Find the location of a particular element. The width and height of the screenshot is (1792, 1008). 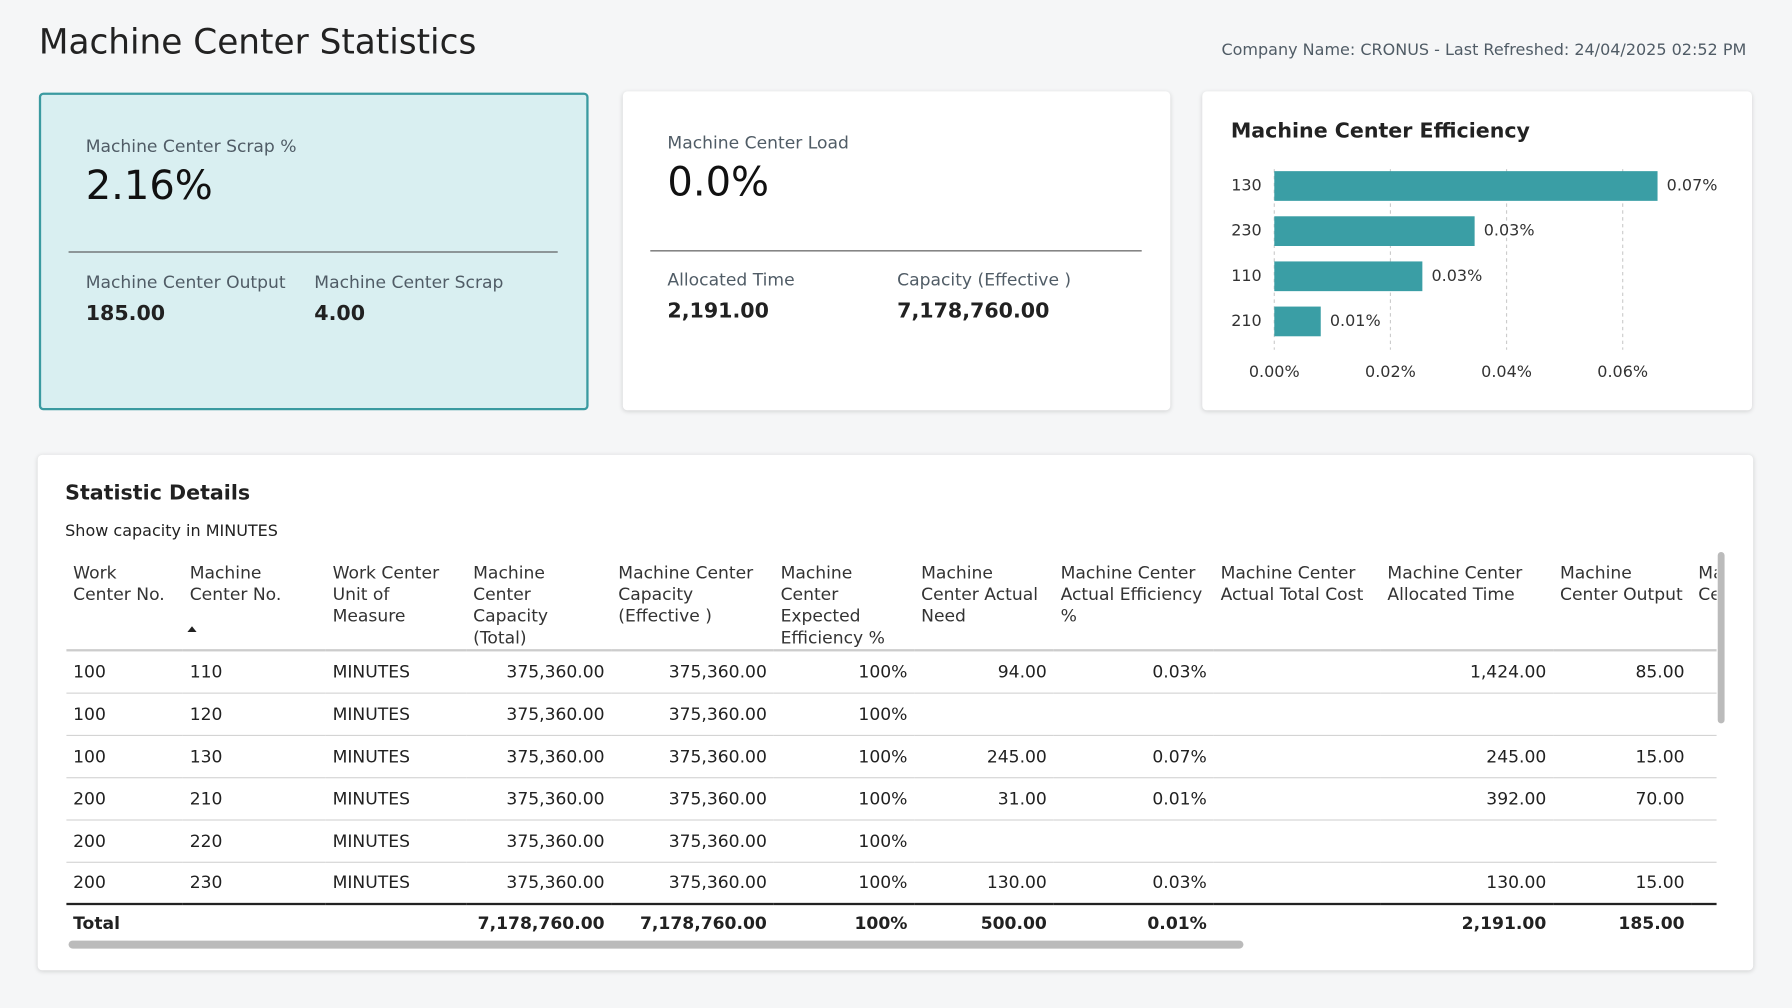

table-row: 100 120 MINUTES 375,360.00 375,360.00 100% is located at coordinates (891, 714).